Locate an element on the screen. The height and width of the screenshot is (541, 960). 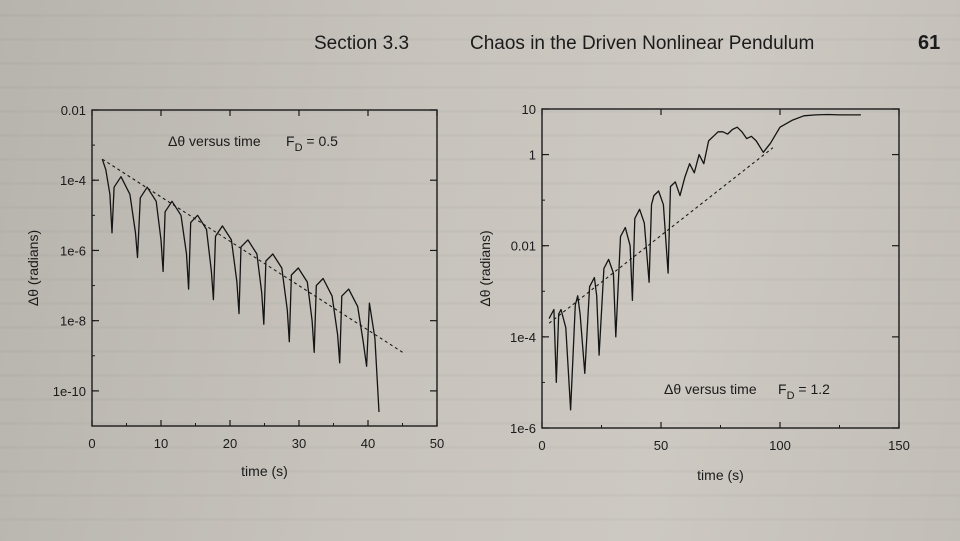
x-tick-label: 100 is located at coordinates (780, 445).